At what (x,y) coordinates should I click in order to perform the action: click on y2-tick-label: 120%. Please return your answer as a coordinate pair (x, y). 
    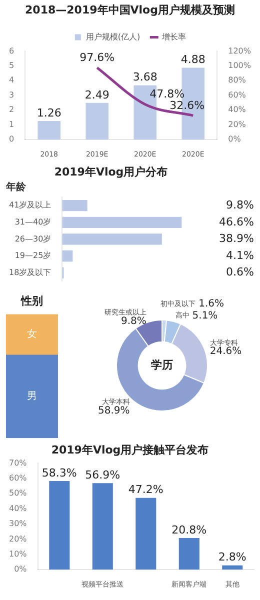
    Looking at the image, I should click on (240, 51).